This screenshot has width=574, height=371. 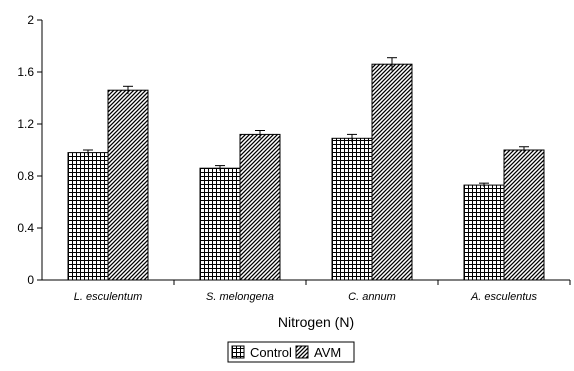 What do you see at coordinates (108, 297) in the screenshot?
I see `x-category-label: L. esculentum` at bounding box center [108, 297].